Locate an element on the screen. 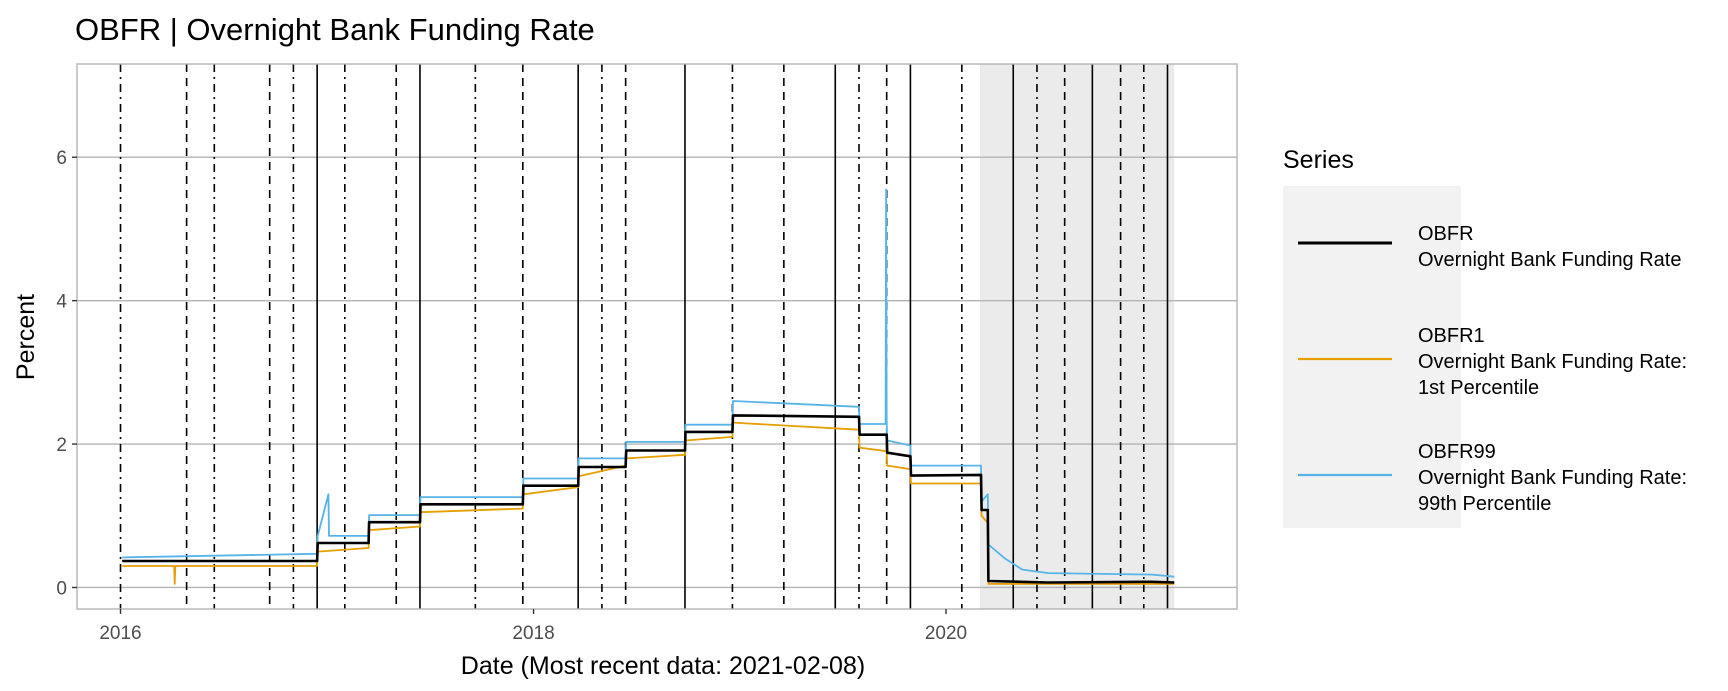 The height and width of the screenshot is (691, 1728). legend-label-obfr99: 99th Percentile is located at coordinates (1484, 504).